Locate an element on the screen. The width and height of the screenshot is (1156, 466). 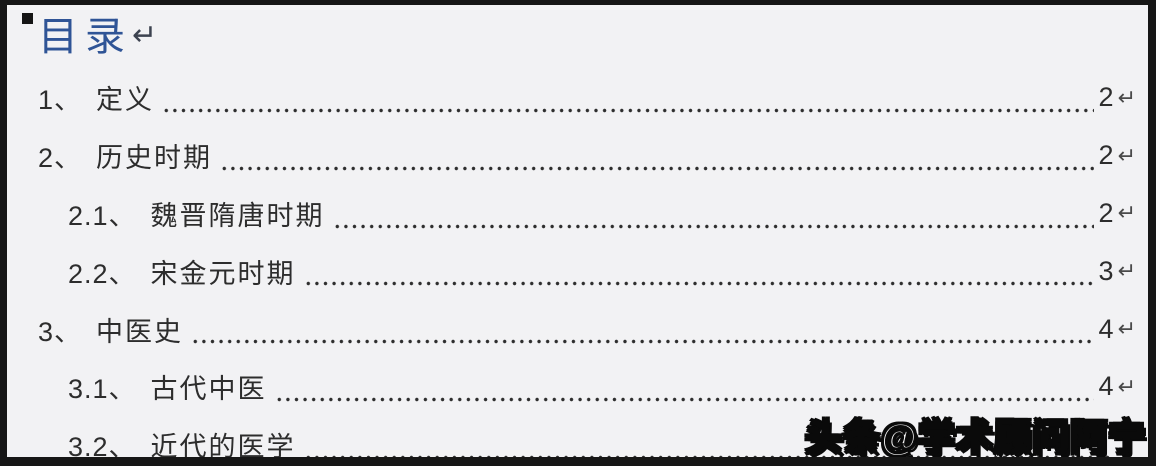
toc-entry-number: 3.2、 is located at coordinates (102, 447).